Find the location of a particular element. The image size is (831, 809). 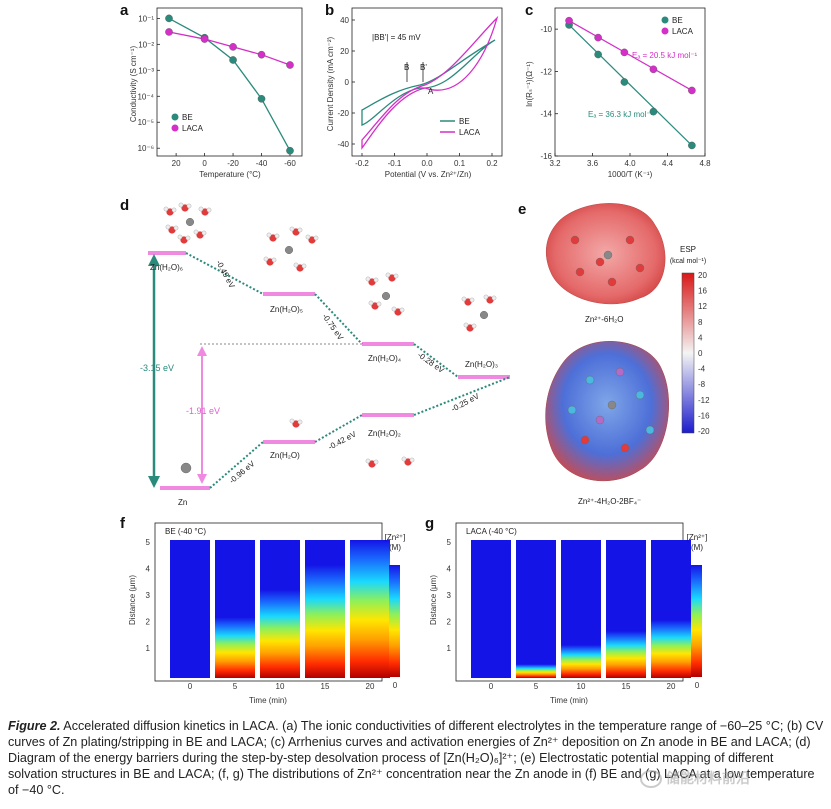

c-ytick-label: -14 is located at coordinates (546, 114).